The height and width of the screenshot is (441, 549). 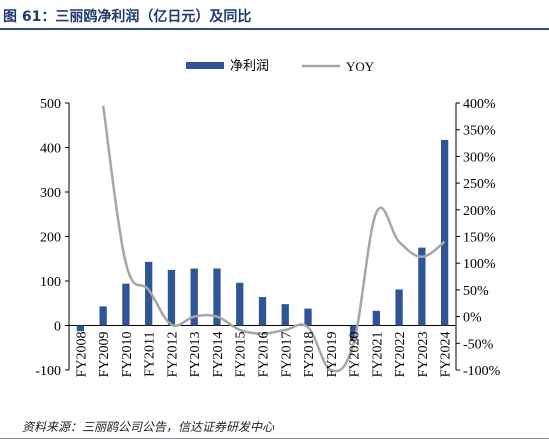 I want to click on right-axis-tick-label: -50%, so click(x=478, y=344).